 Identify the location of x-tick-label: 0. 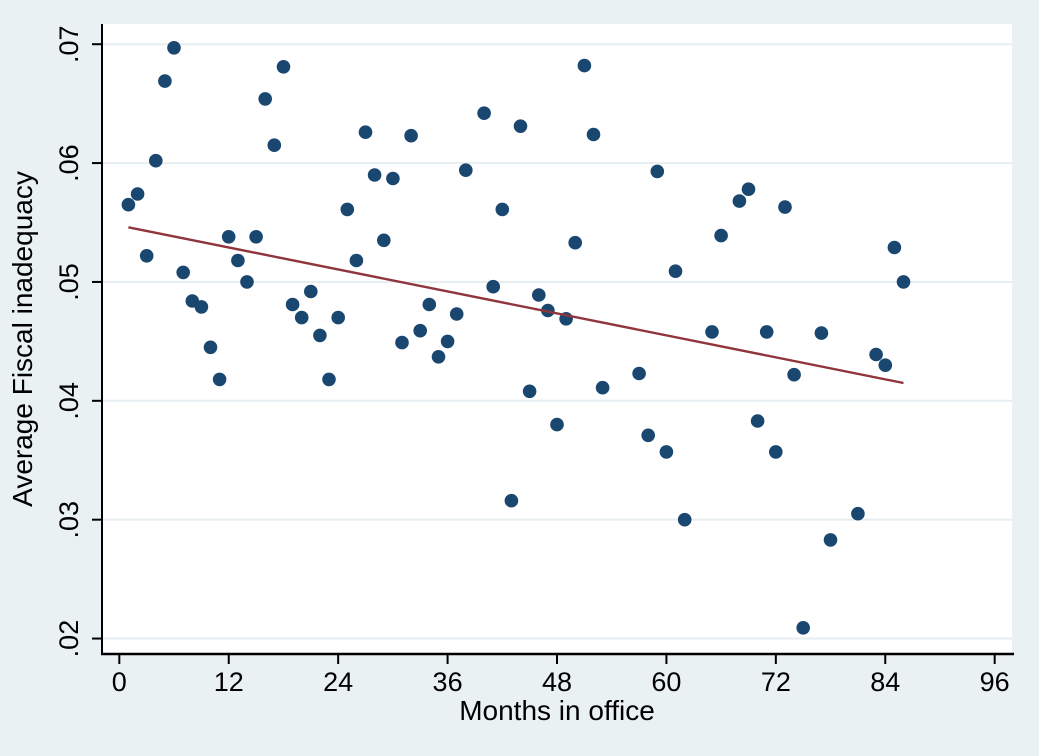
(119, 682).